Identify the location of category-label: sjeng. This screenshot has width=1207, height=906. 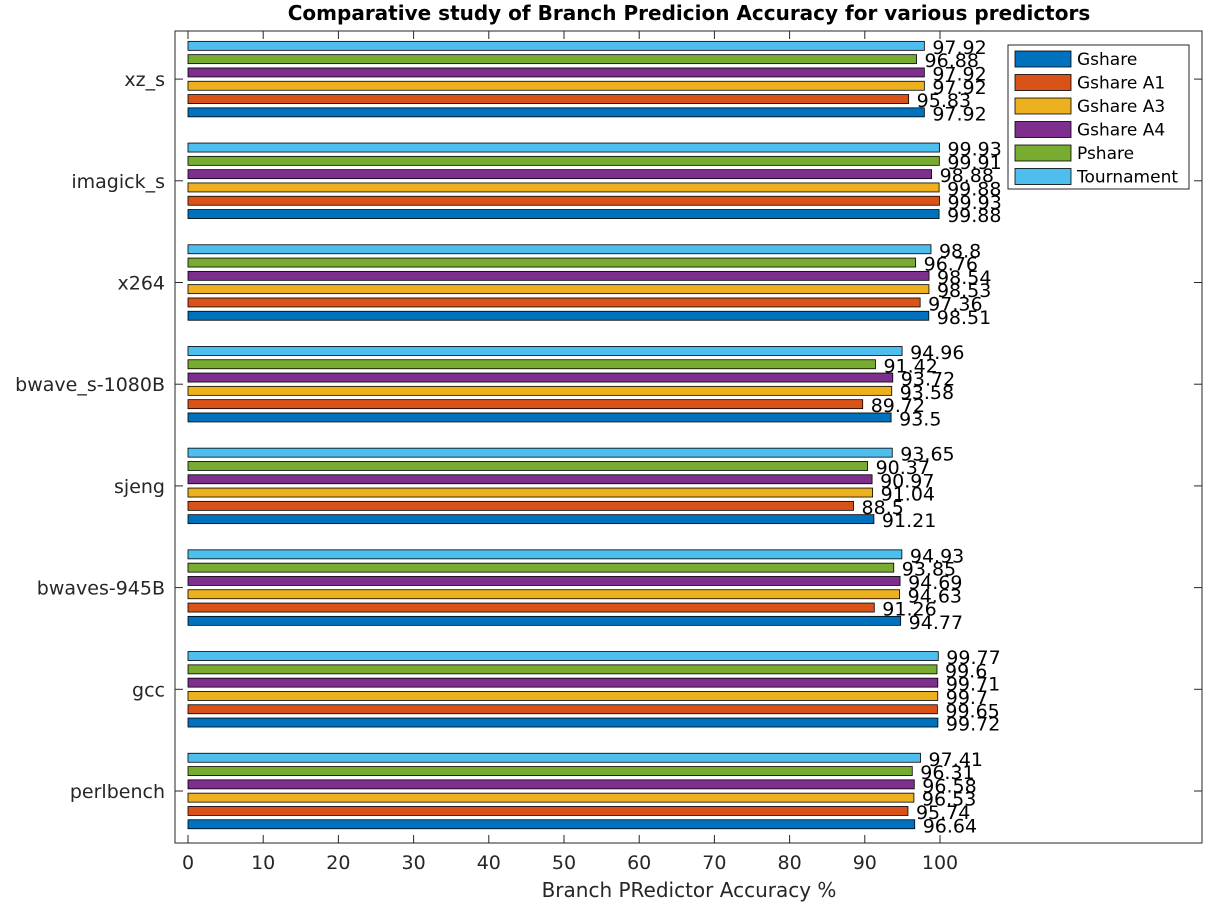
(139, 487).